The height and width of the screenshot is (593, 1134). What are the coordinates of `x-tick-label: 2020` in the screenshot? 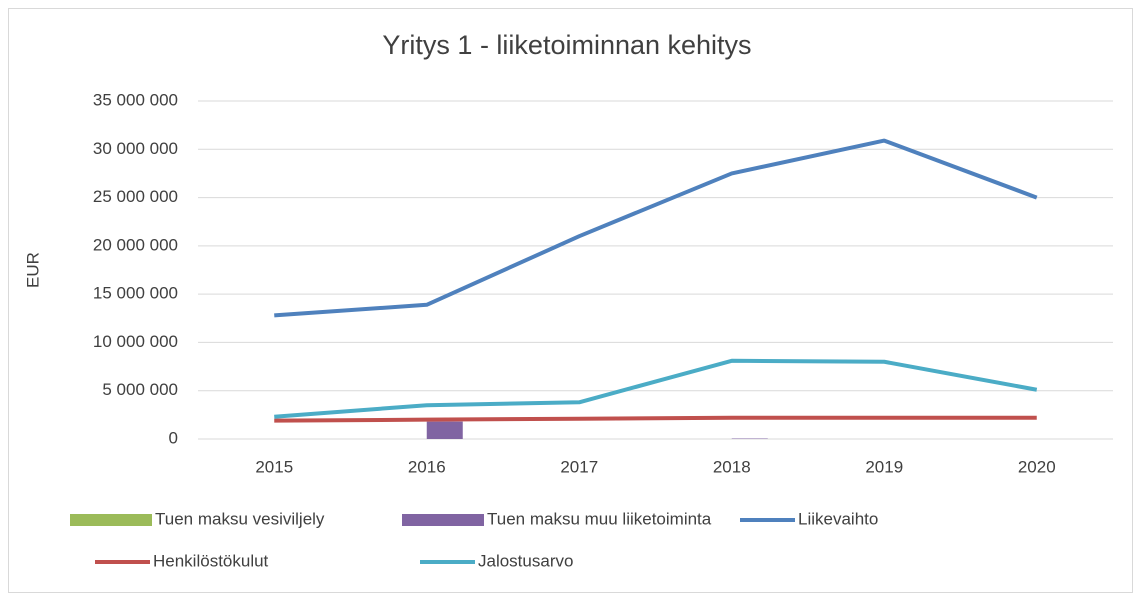 It's located at (1037, 466).